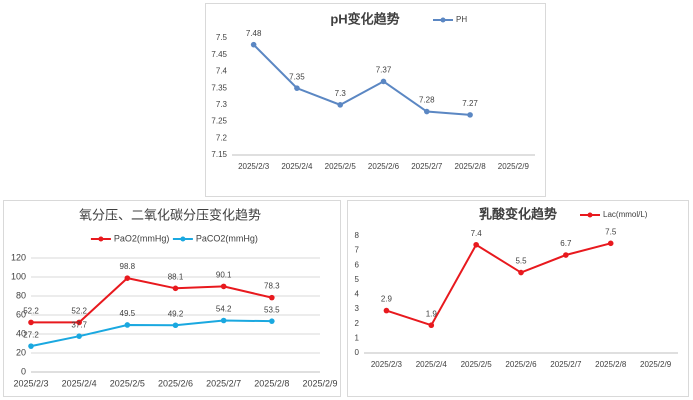  Describe the element at coordinates (21, 314) in the screenshot. I see `y-tick-label: 60` at that location.